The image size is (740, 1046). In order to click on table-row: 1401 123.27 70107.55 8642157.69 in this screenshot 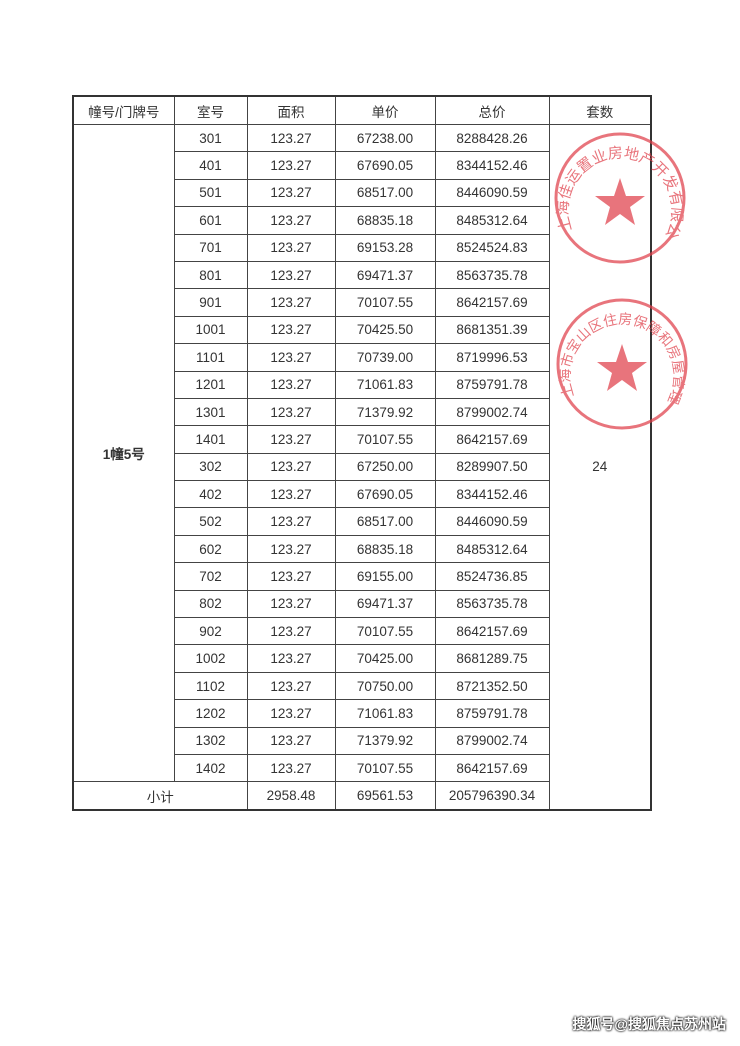, I will do `click(362, 439)`.